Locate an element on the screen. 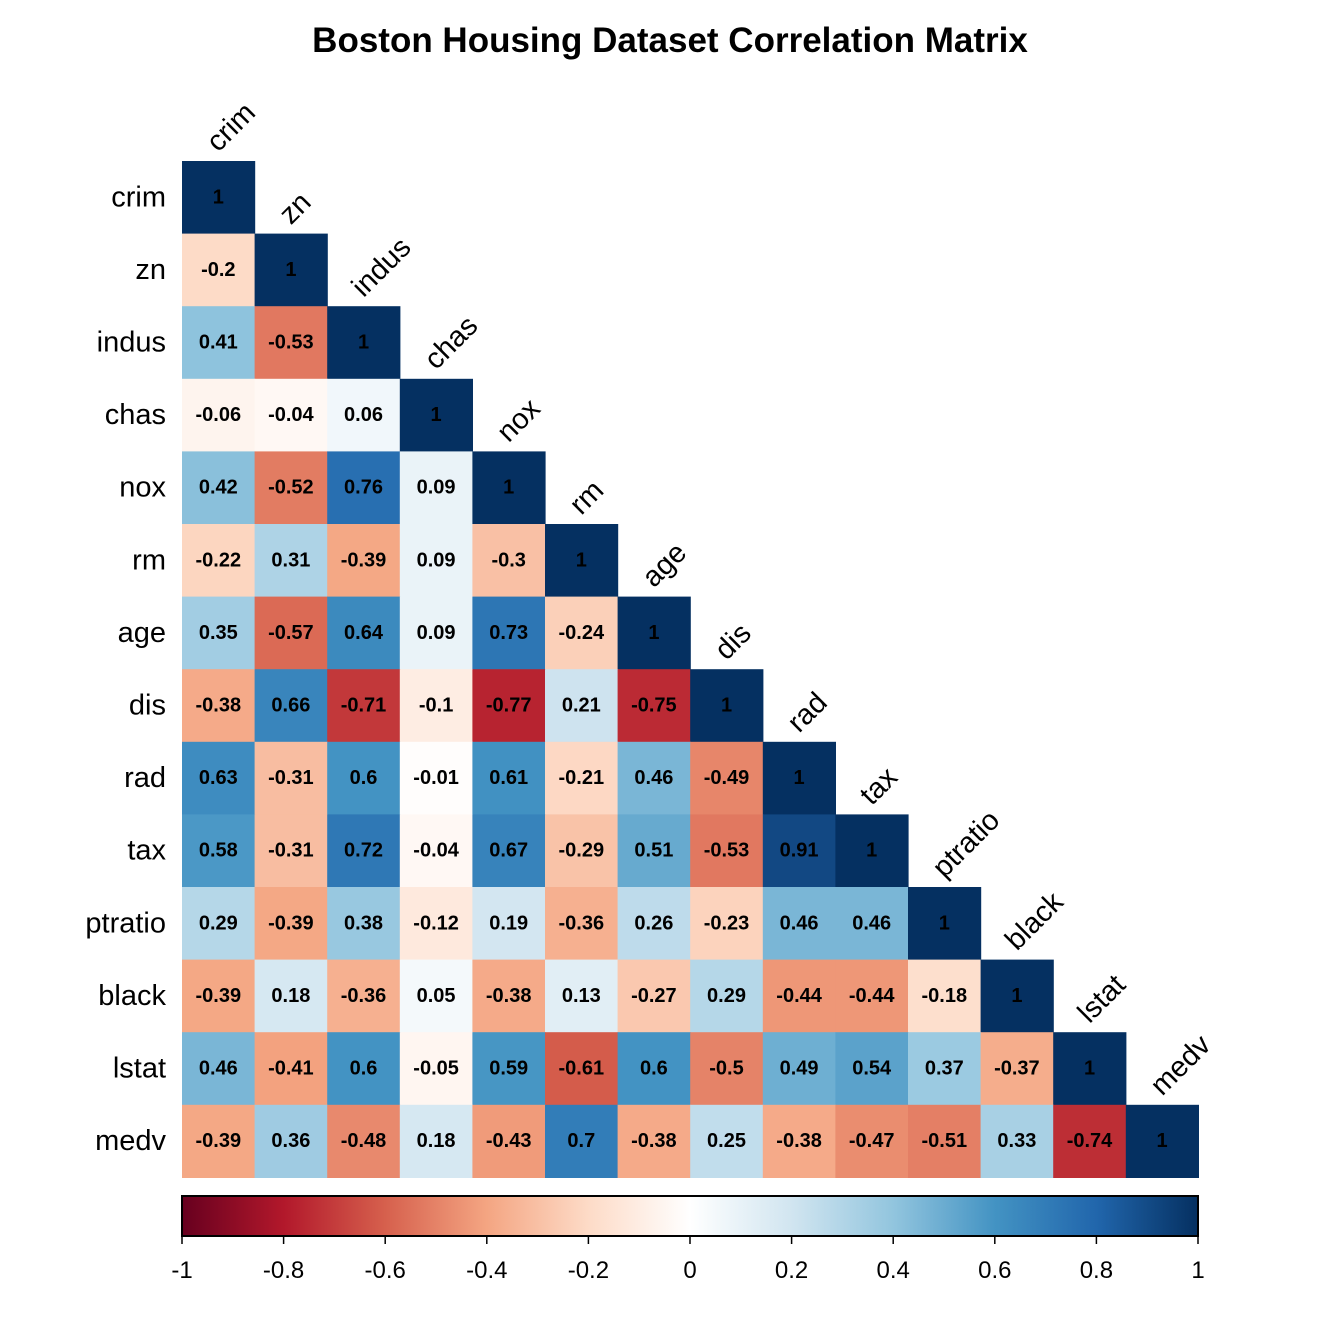 This screenshot has height=1344, width=1344. cell-value-label: 0.29 is located at coordinates (726, 996).